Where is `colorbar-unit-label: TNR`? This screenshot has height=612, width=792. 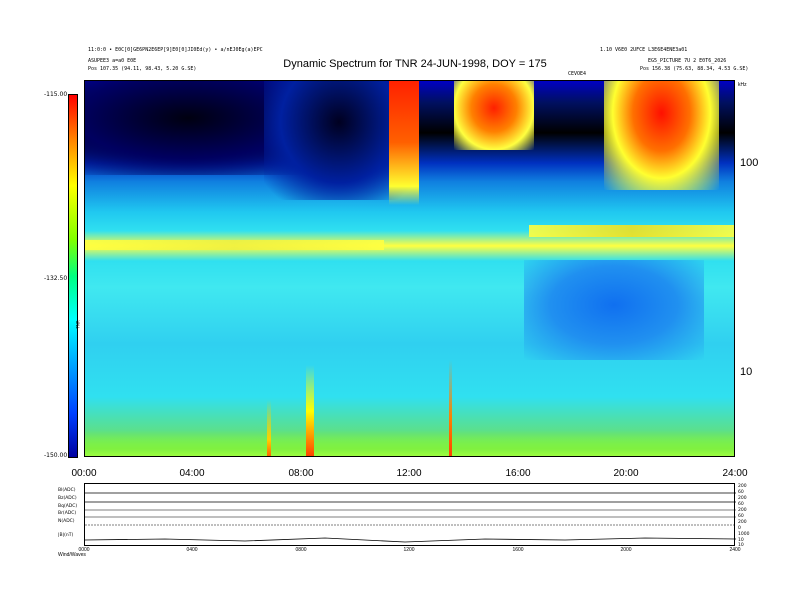
colorbar-unit-label: TNR is located at coordinates (78, 324).